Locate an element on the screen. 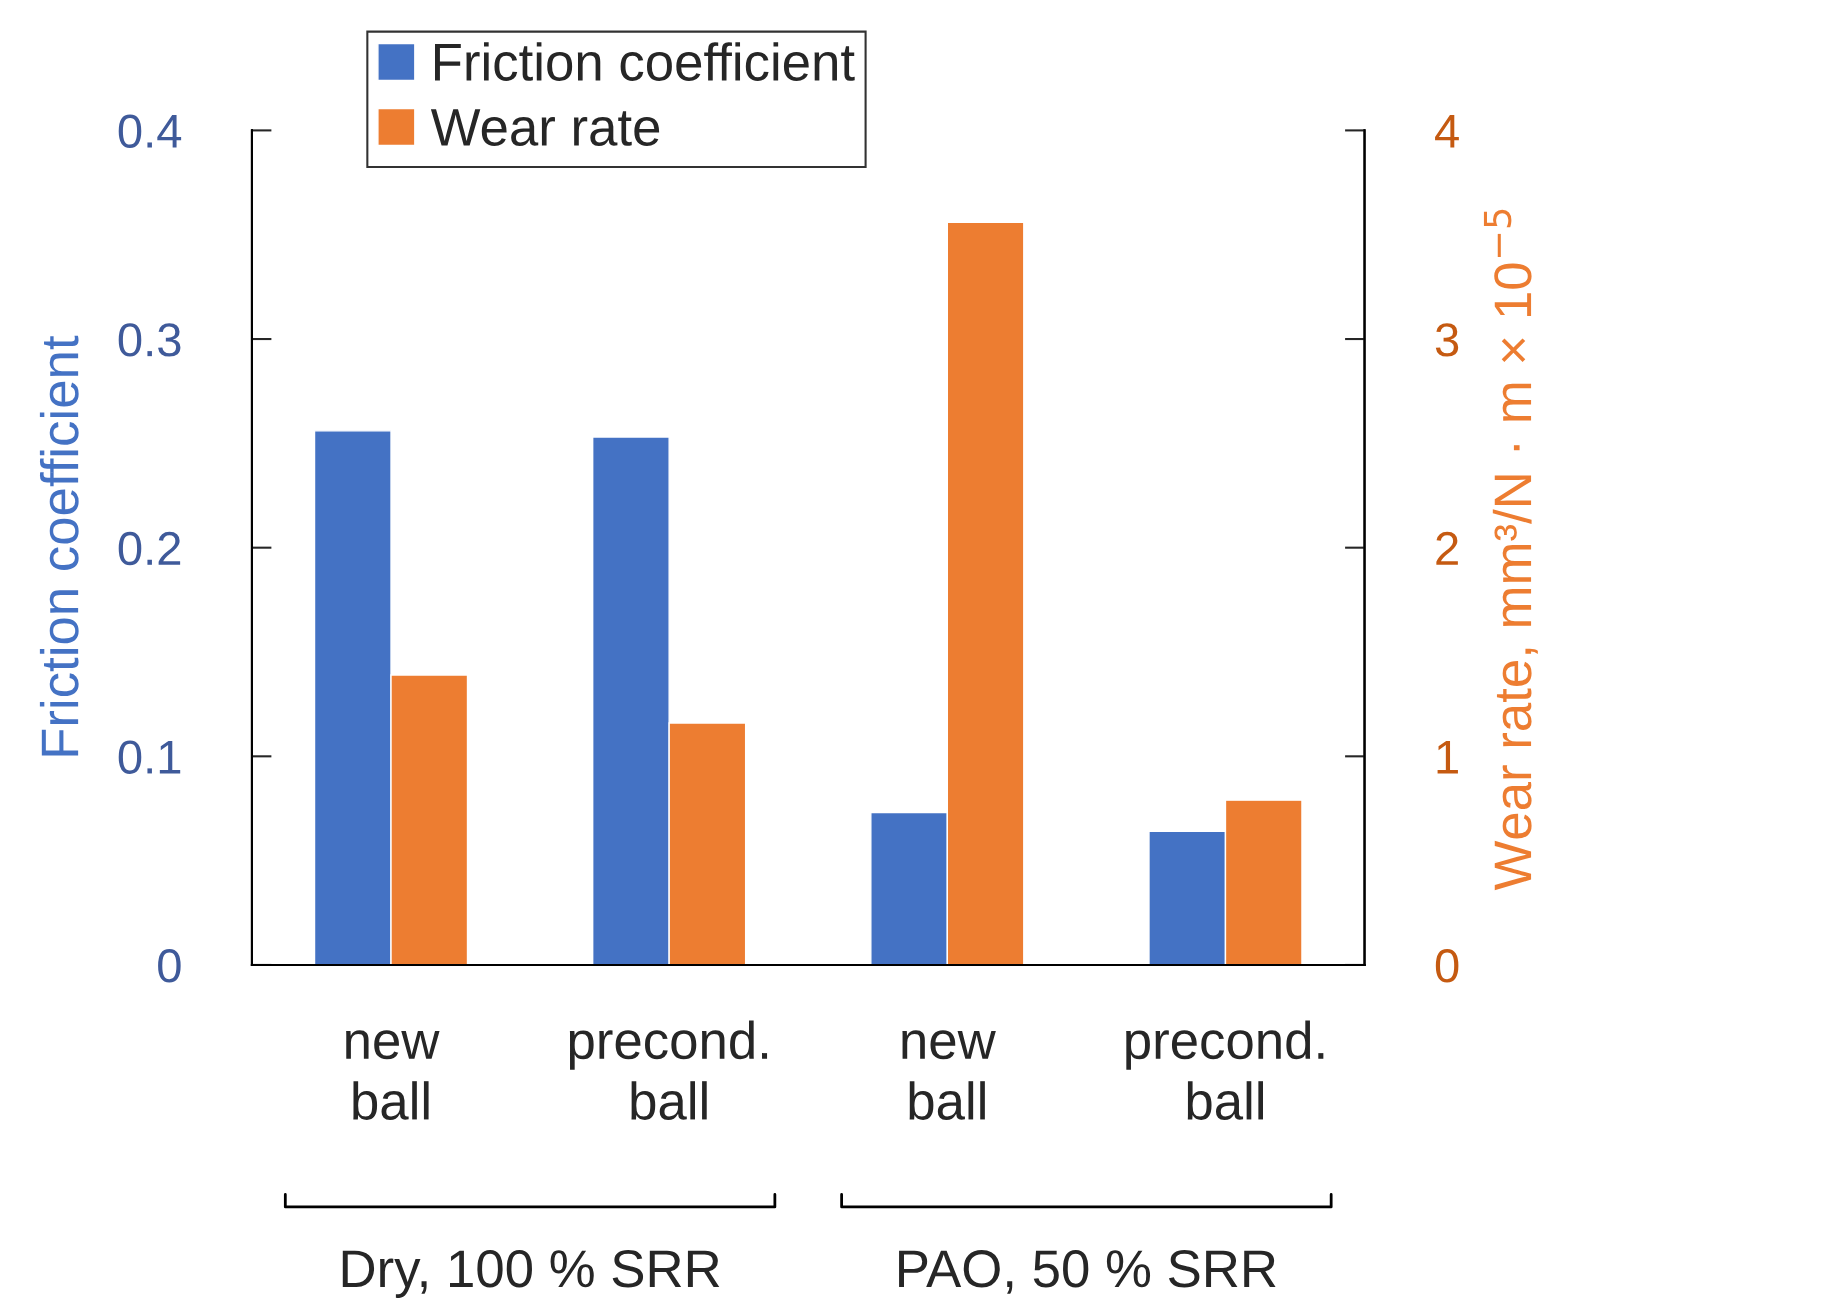 This screenshot has height=1304, width=1839. legend-label: Friction coefficient is located at coordinates (645, 61).